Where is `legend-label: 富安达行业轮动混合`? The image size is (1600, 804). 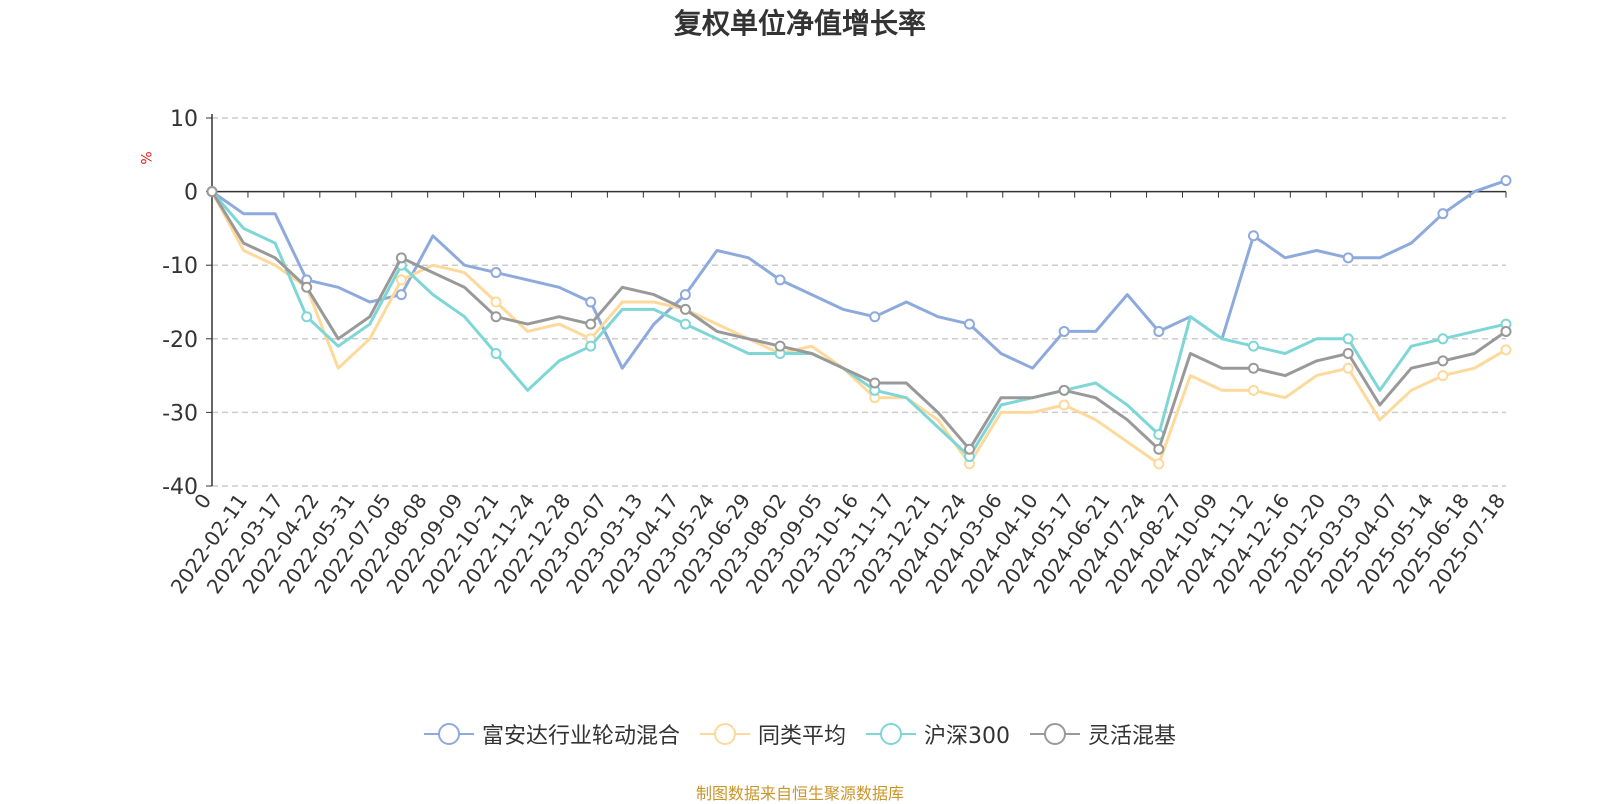
legend-label: 富安达行业轮动混合 is located at coordinates (580, 736).